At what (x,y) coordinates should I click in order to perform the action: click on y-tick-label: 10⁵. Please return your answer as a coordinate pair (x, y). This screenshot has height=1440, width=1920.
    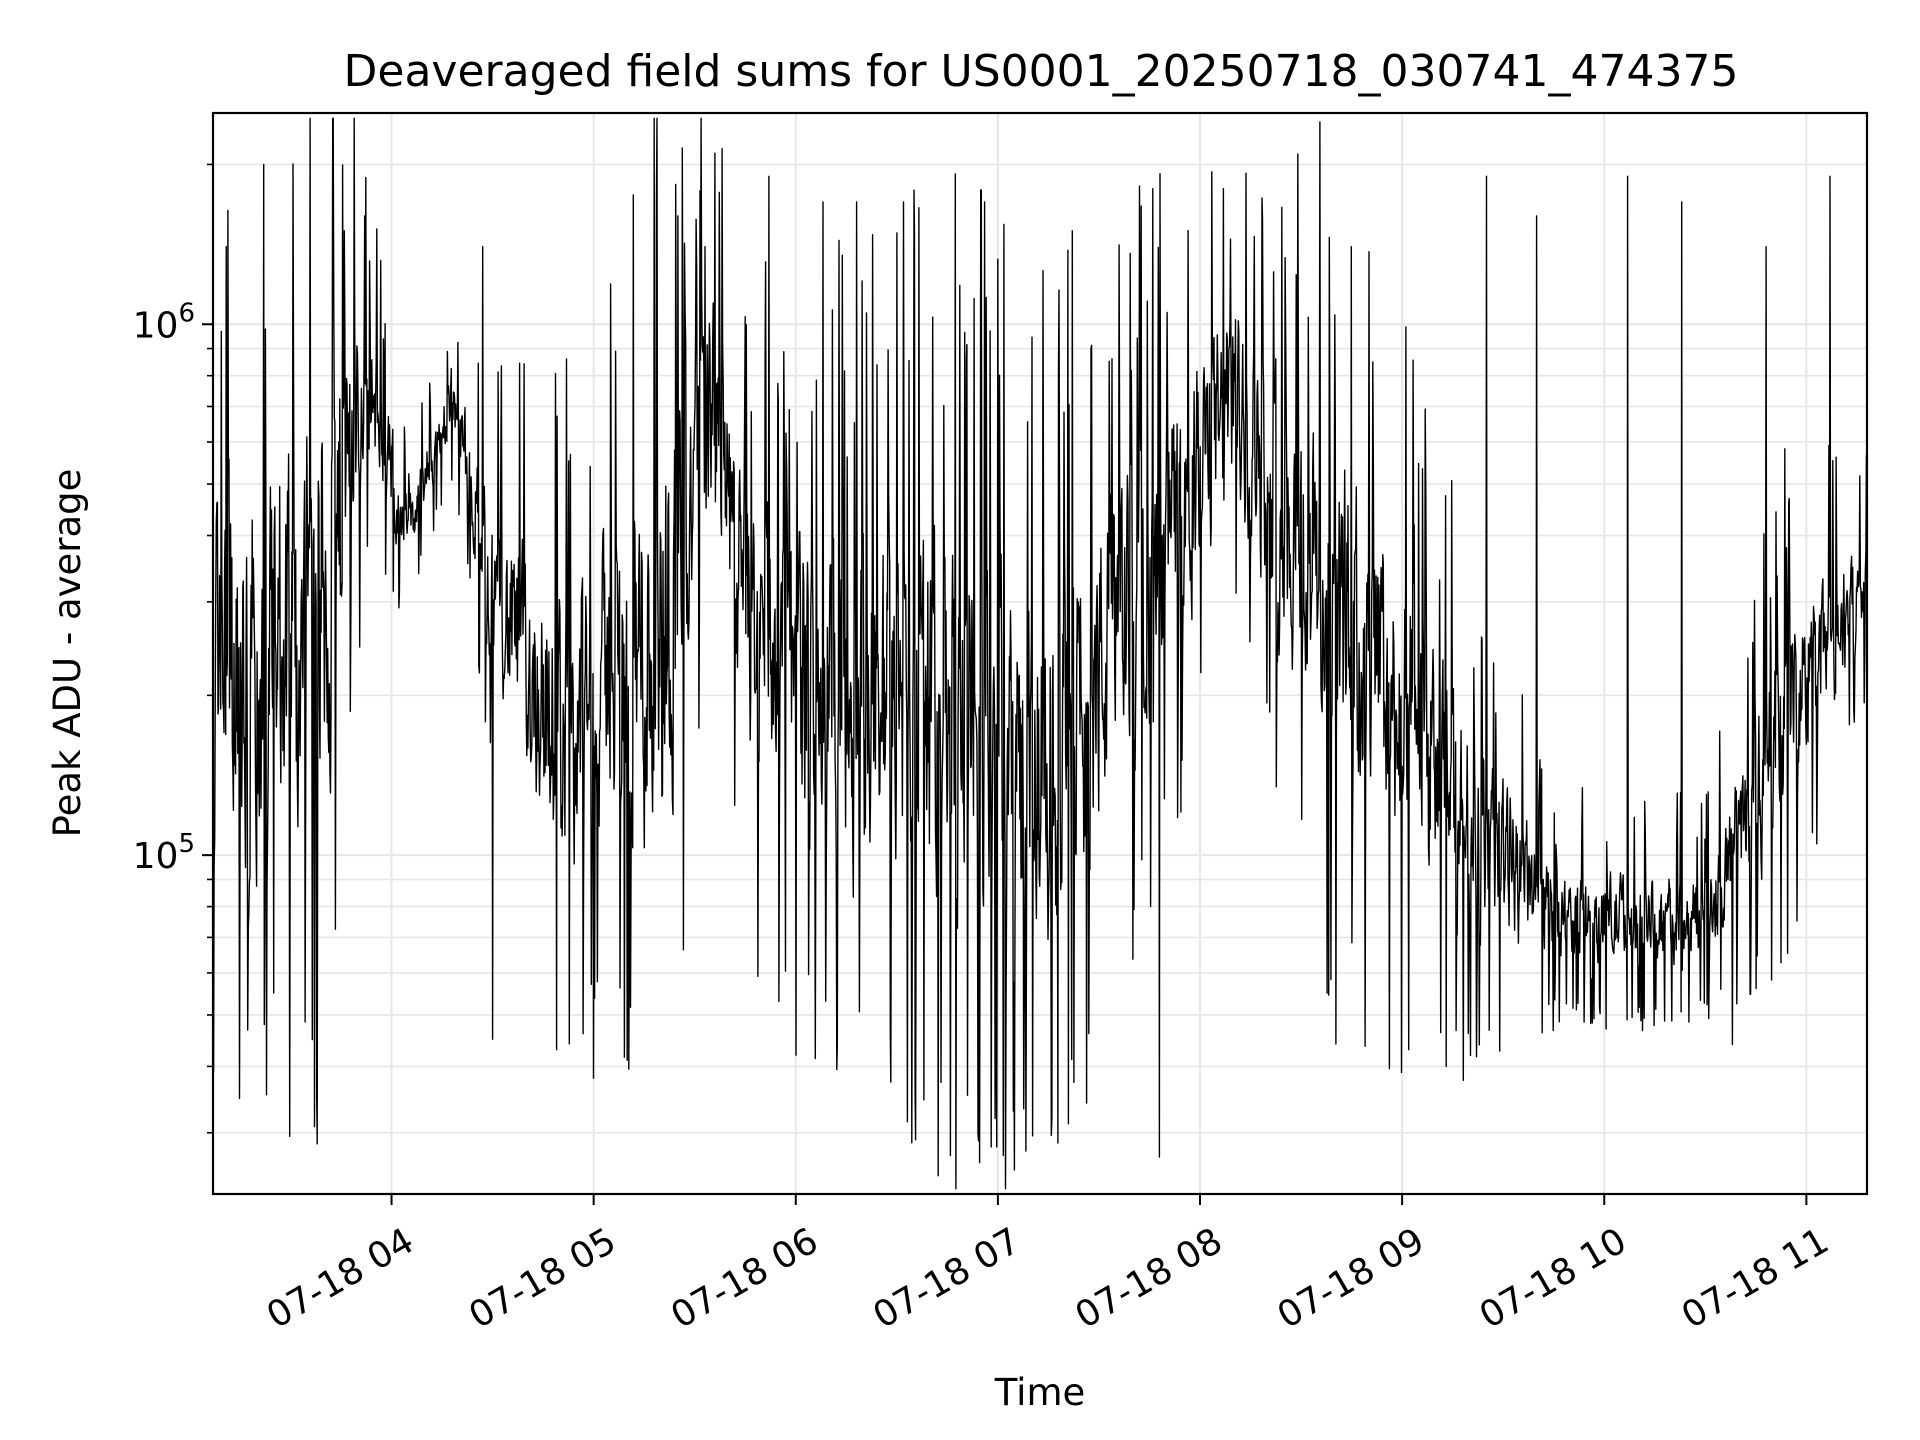
    Looking at the image, I should click on (164, 853).